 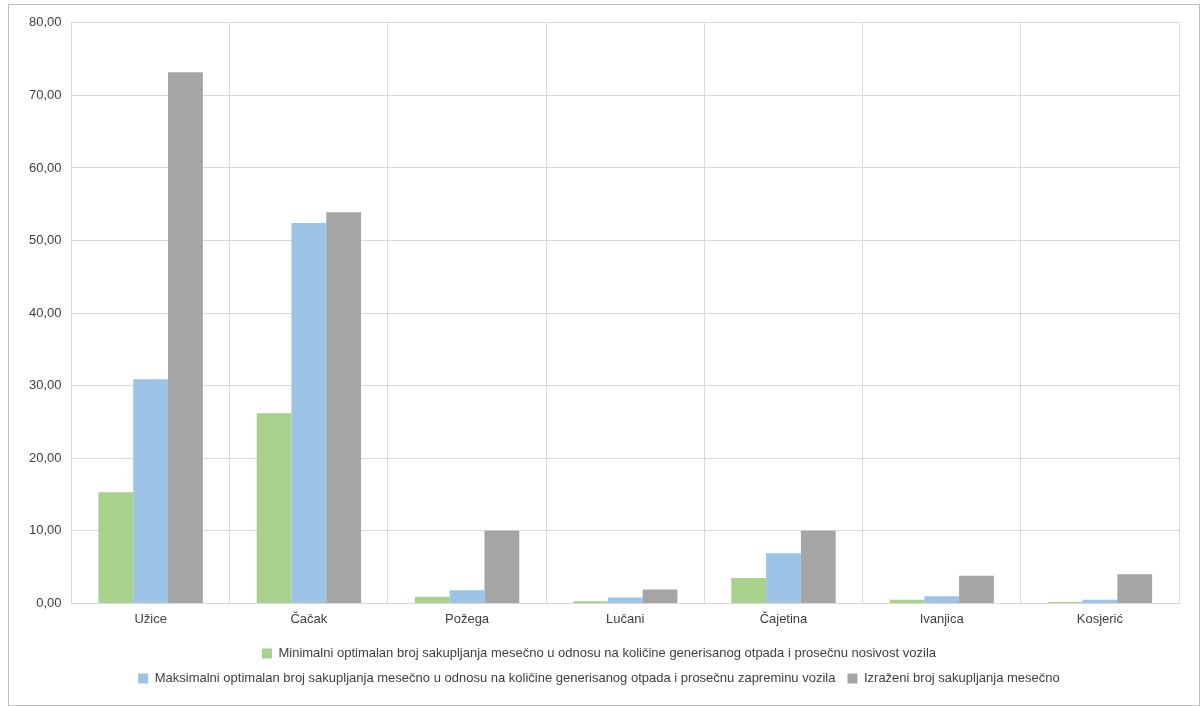 What do you see at coordinates (1100, 618) in the screenshot?
I see `x-tick-label: Kosjerić` at bounding box center [1100, 618].